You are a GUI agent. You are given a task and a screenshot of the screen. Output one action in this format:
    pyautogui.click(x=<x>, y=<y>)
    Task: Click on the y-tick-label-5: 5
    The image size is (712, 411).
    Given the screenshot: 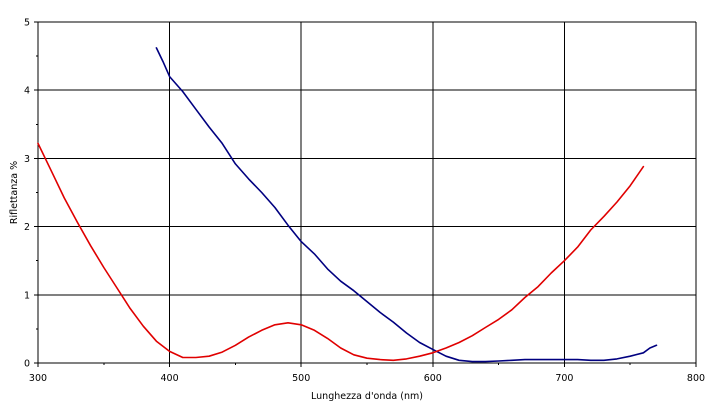 What is the action you would take?
    pyautogui.click(x=27, y=23)
    